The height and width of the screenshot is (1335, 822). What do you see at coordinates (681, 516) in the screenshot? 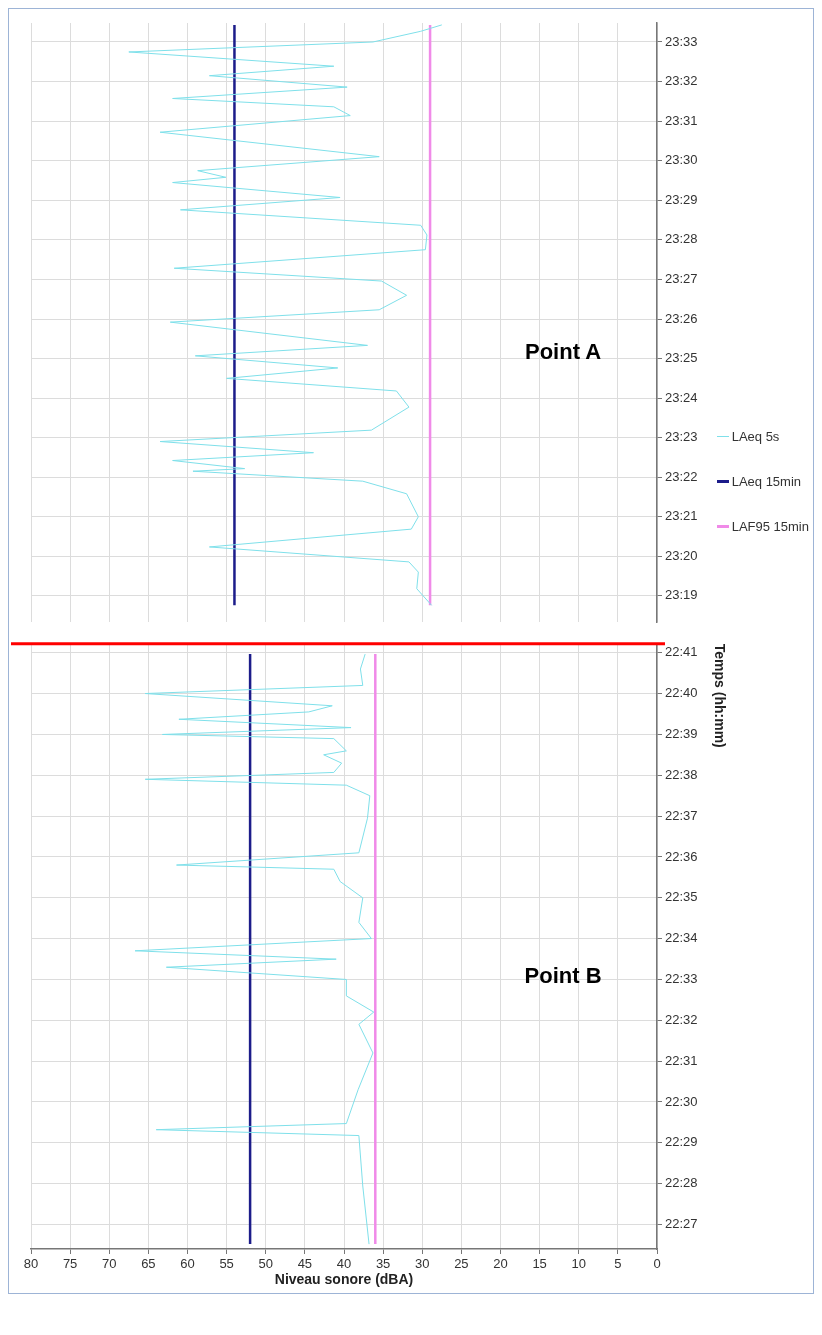
I see `y-tick-label: 23:21` at bounding box center [681, 516].